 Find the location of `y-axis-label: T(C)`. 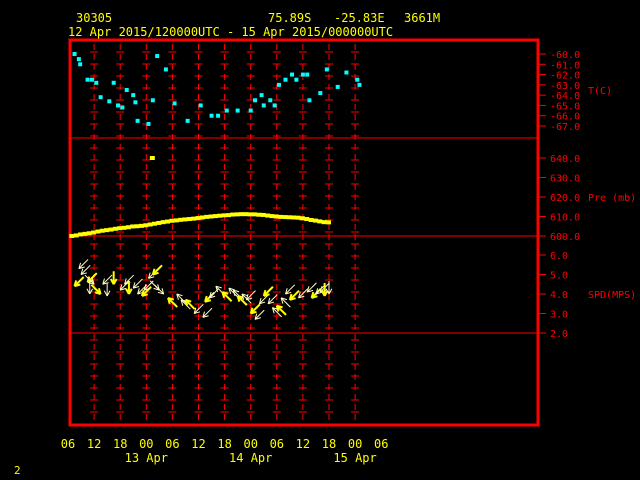

y-axis-label: T(C) is located at coordinates (600, 91).